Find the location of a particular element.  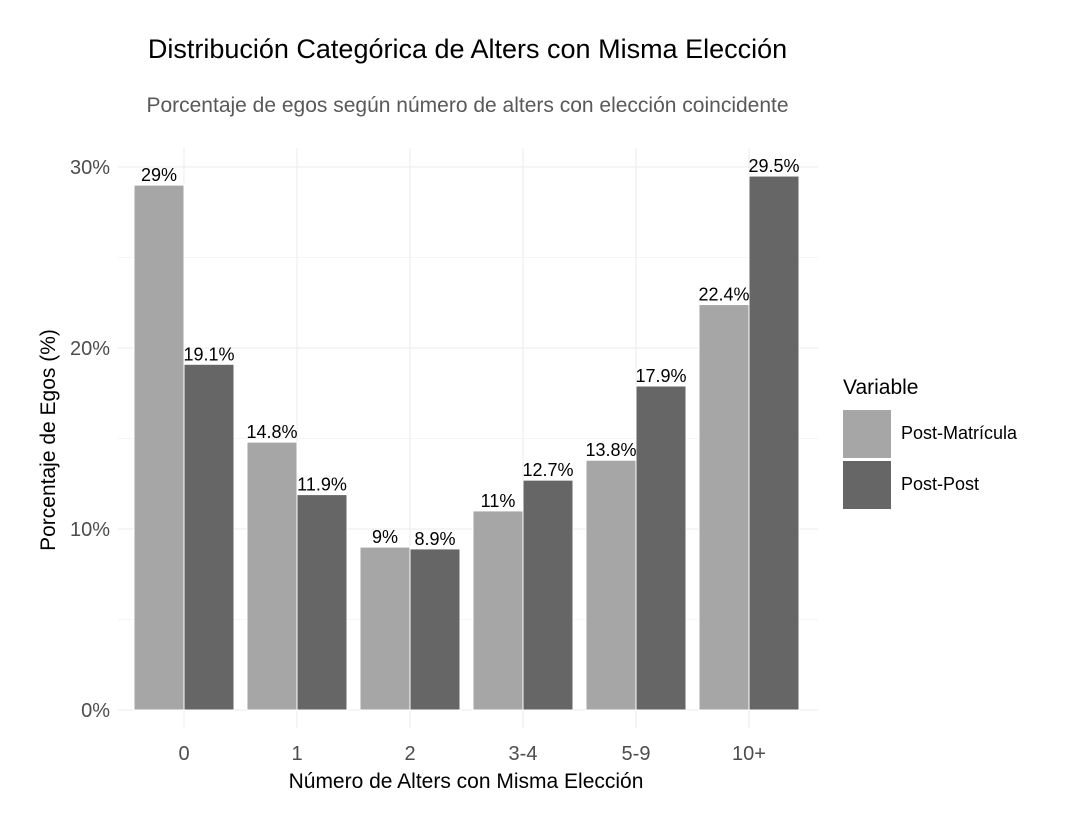

x-tick-label: 3-4 is located at coordinates (523, 754).